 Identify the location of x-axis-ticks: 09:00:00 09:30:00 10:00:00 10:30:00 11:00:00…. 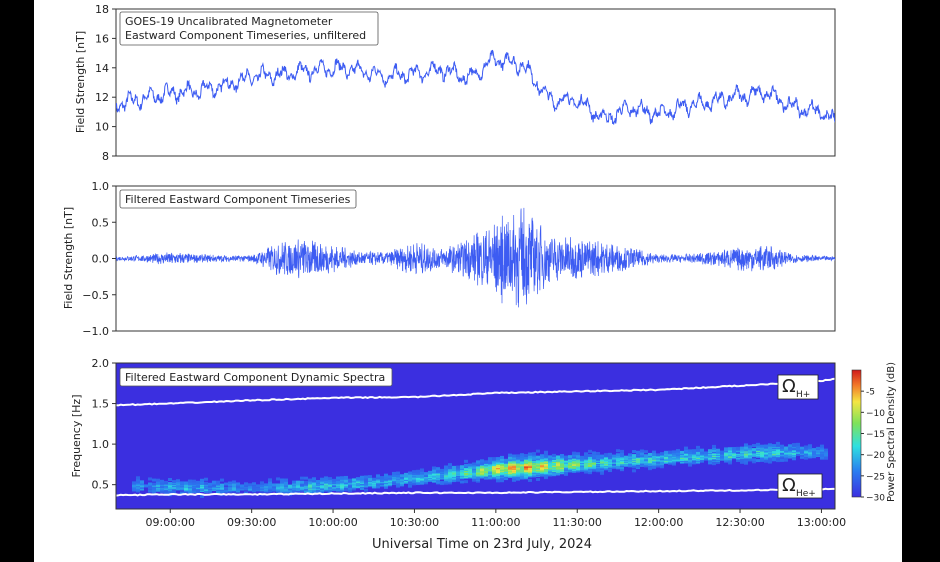
(496, 519).